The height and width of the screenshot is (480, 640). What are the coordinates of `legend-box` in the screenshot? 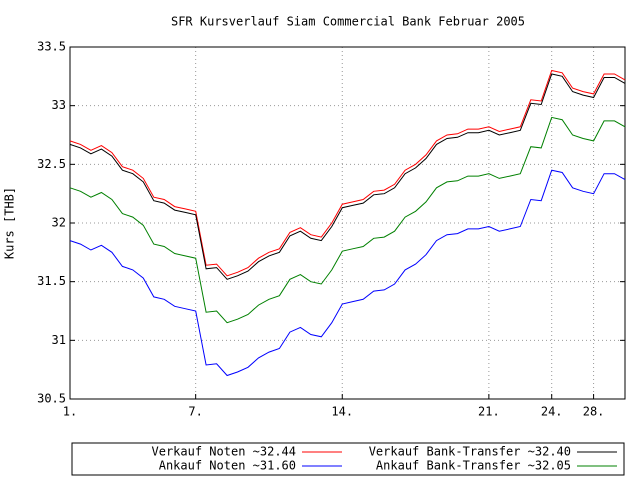 It's located at (348, 459).